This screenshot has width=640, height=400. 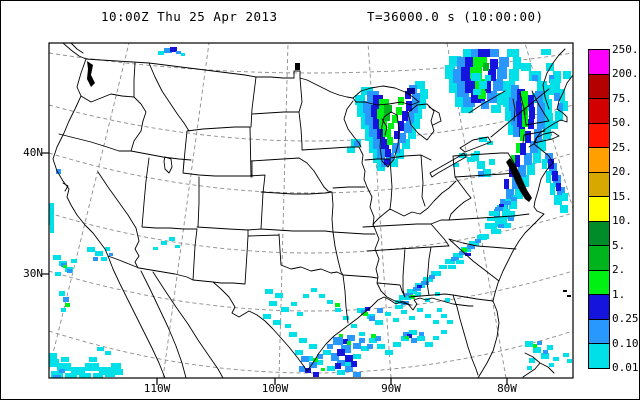 What do you see at coordinates (455, 16) in the screenshot?
I see `forecast-time-label: T=36000.0 s (10:00:00)` at bounding box center [455, 16].